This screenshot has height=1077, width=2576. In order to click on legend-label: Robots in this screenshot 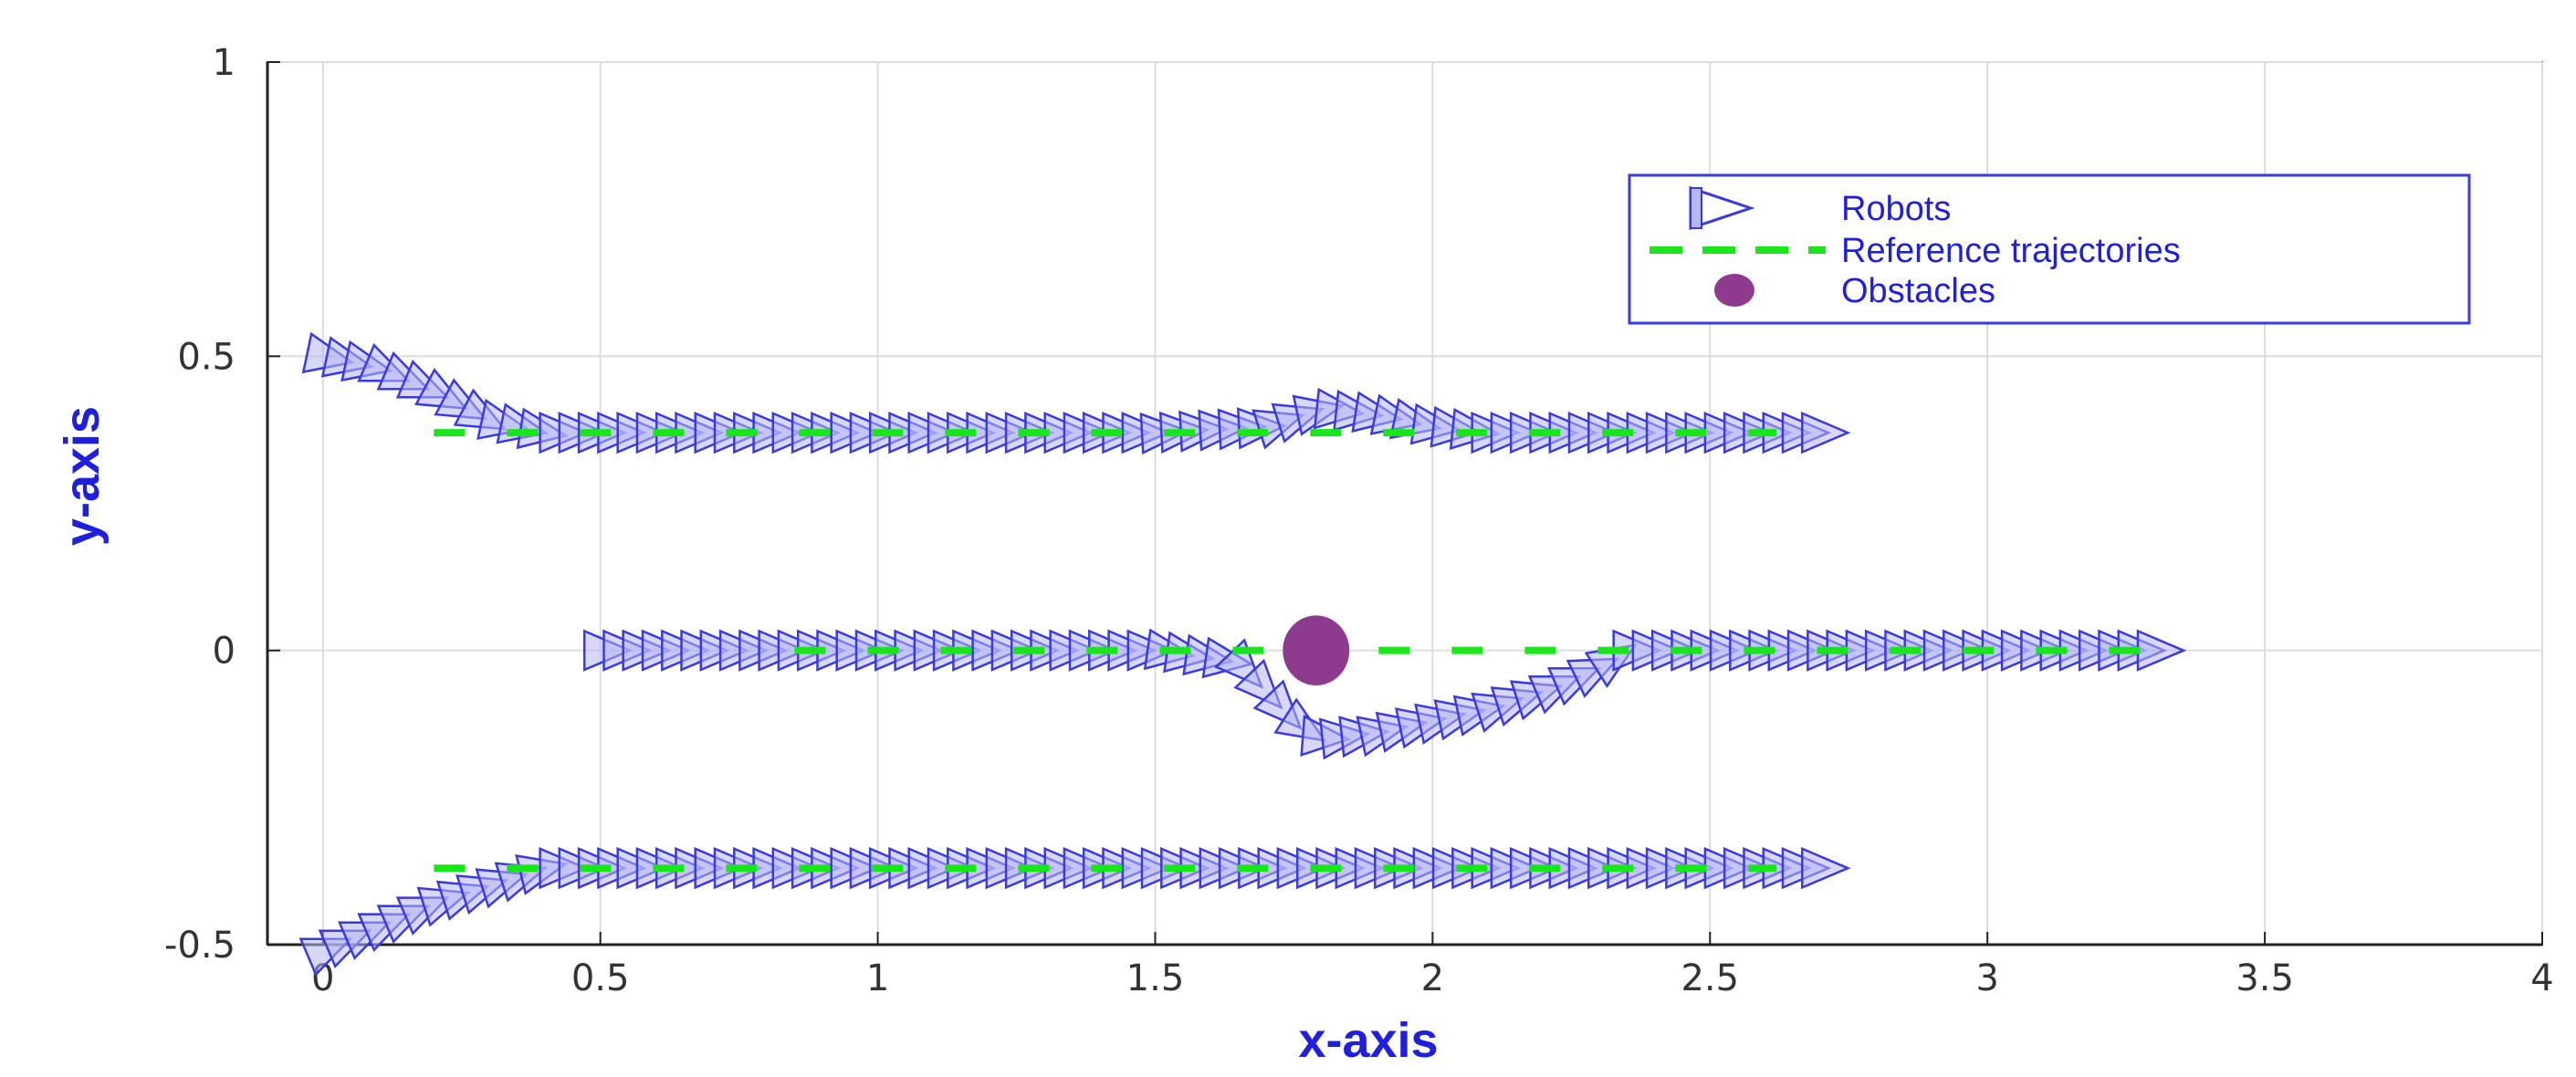, I will do `click(1896, 209)`.